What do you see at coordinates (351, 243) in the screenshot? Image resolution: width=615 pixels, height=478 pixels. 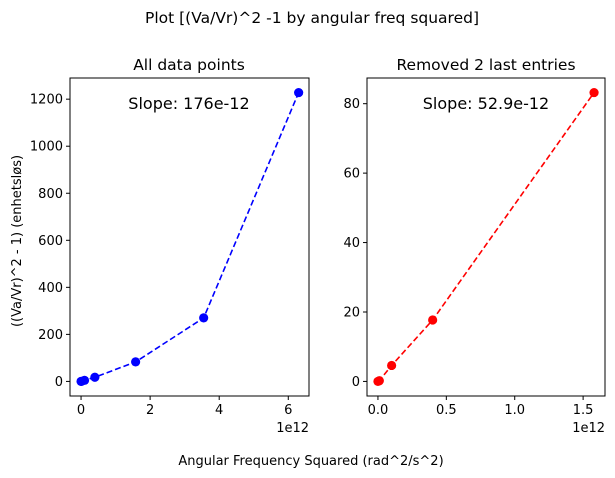 I see `y-tick-label-removed-entries: 40` at bounding box center [351, 243].